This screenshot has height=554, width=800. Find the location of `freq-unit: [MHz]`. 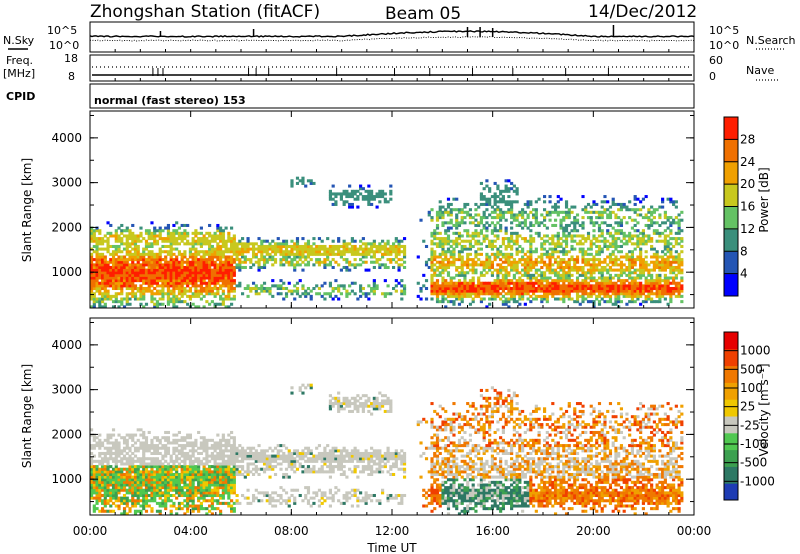

freq-unit: [MHz] is located at coordinates (19, 73).